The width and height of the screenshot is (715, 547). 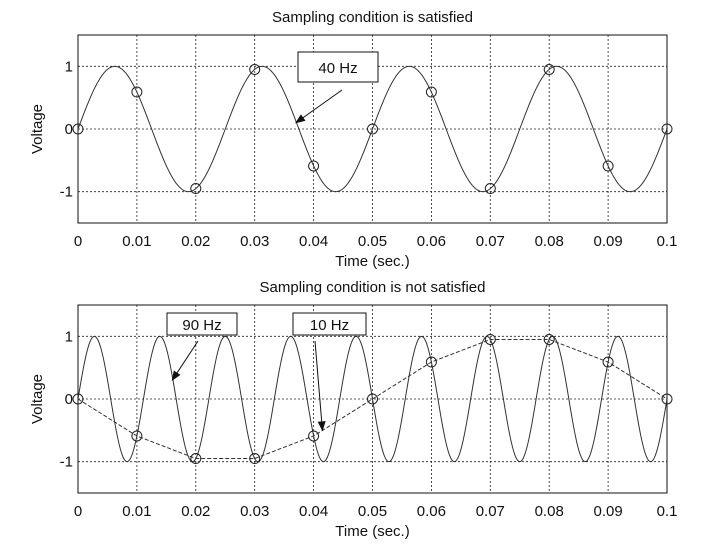 What do you see at coordinates (372, 17) in the screenshot?
I see `chart-title: Sampling condition is satisfied` at bounding box center [372, 17].